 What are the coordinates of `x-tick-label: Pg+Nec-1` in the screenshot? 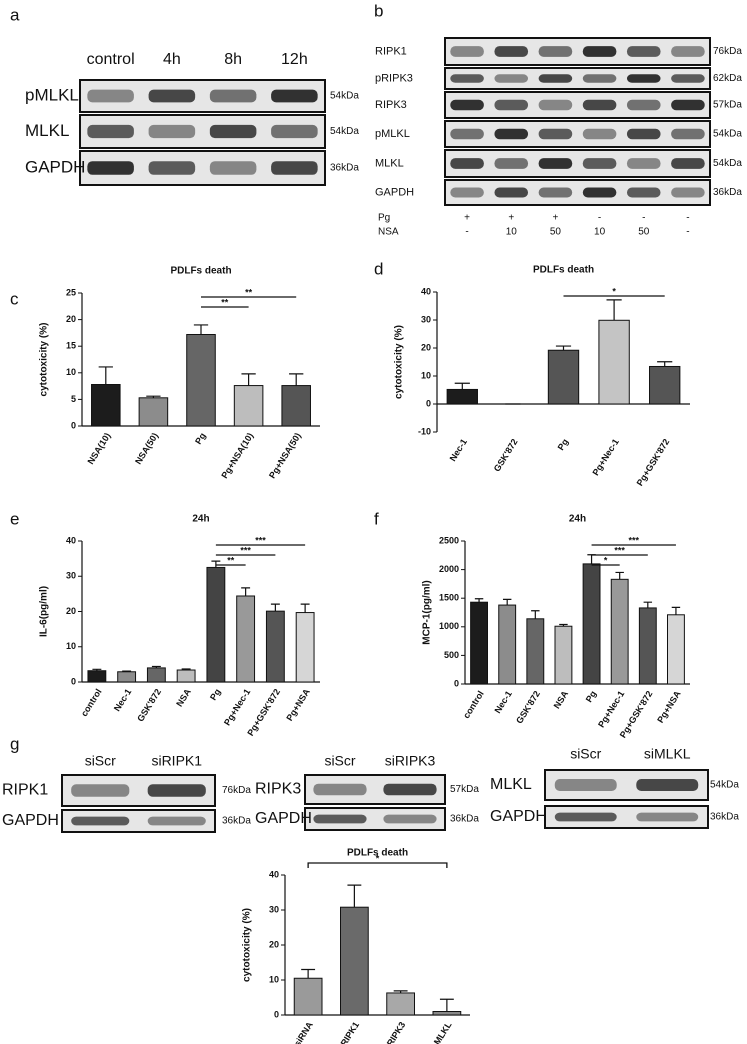 It's located at (237, 707).